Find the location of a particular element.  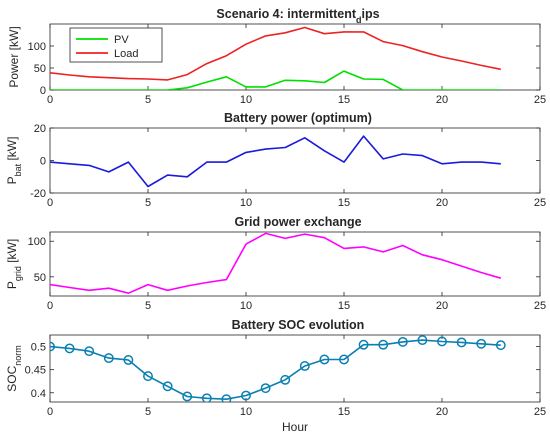

legend-label: Load is located at coordinates (126, 54).